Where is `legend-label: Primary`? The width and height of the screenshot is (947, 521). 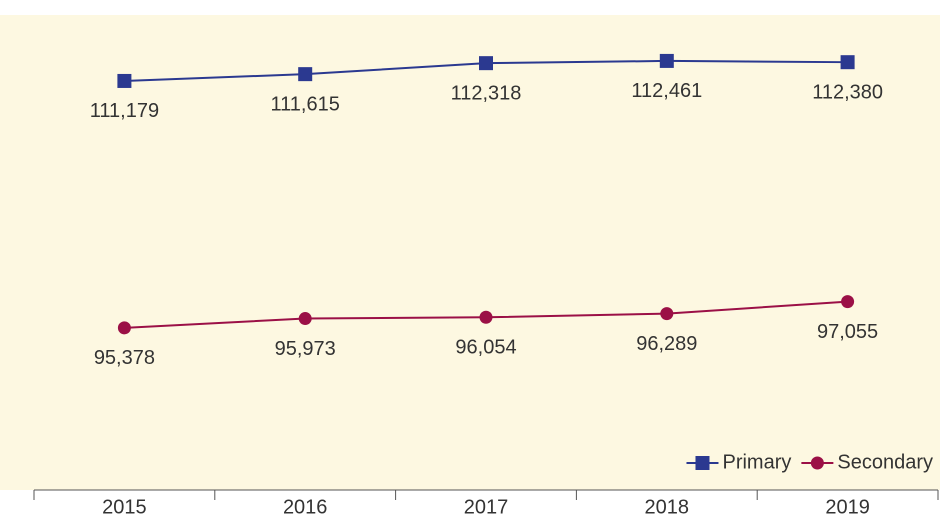 legend-label: Primary is located at coordinates (756, 462).